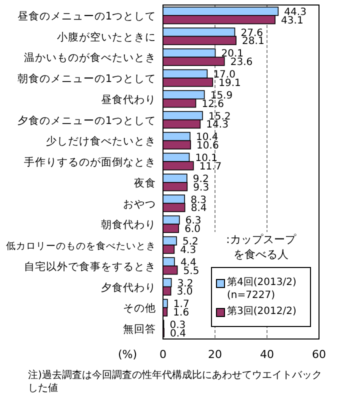 Image resolution: width=346 pixels, height=405 pixels. Describe the element at coordinates (292, 20) in the screenshot. I see `data-label: 43.1` at that location.